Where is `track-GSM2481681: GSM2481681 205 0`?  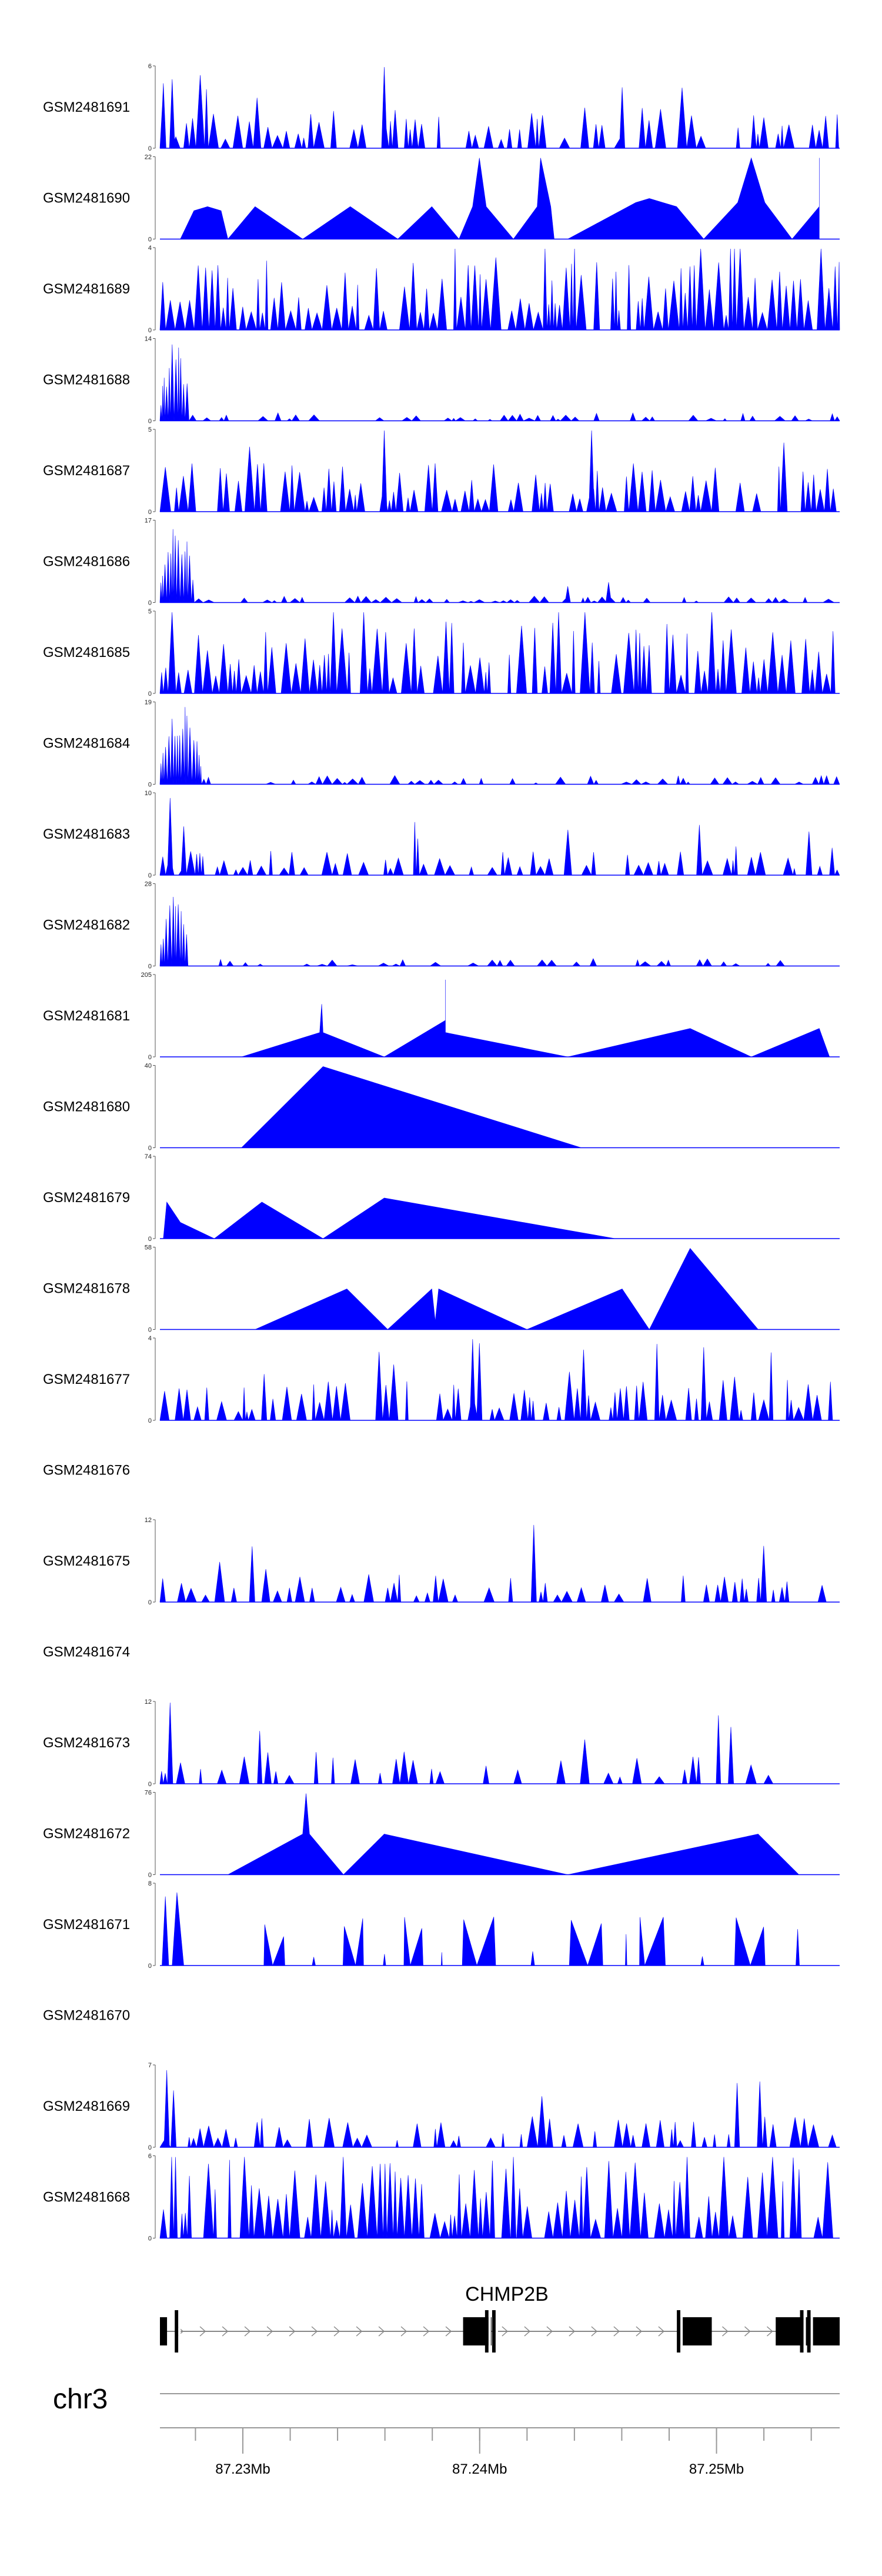
track-GSM2481681: GSM2481681 205 0 is located at coordinates (441, 1016).